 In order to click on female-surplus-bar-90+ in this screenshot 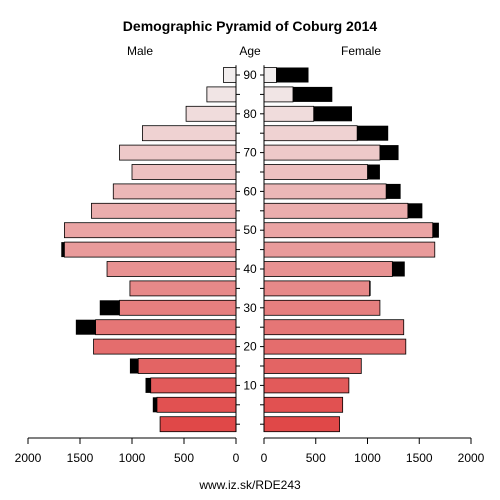, I will do `click(292, 75)`.